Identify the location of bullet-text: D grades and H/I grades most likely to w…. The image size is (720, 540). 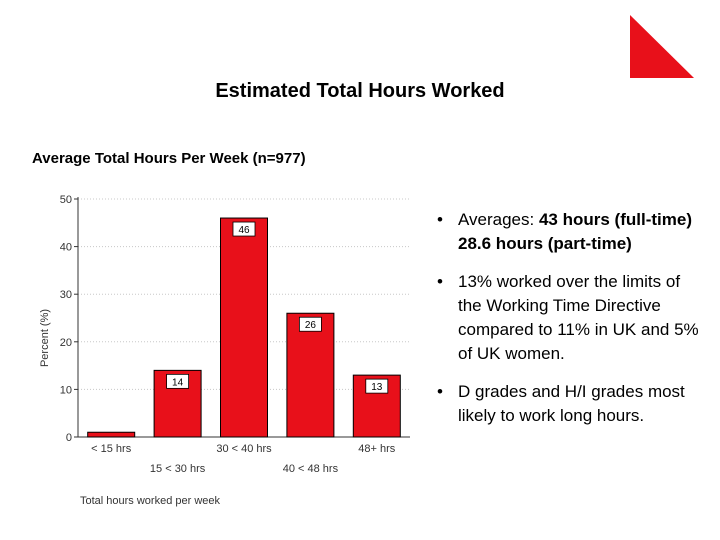
(571, 403).